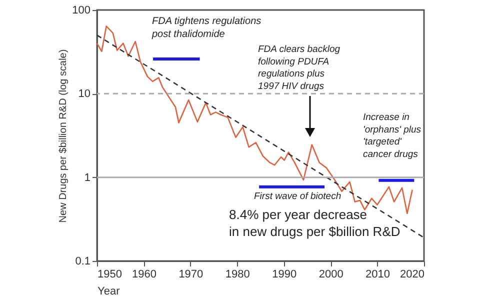  I want to click on y-tick-label: 10, so click(84, 94).